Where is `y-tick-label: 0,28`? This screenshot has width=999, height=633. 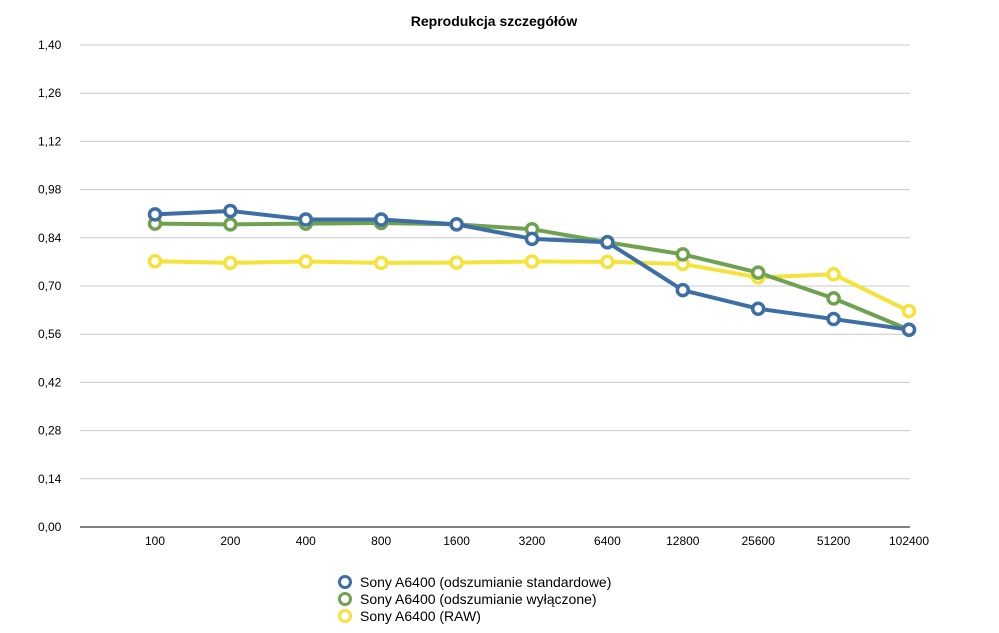 y-tick-label: 0,28 is located at coordinates (50, 431).